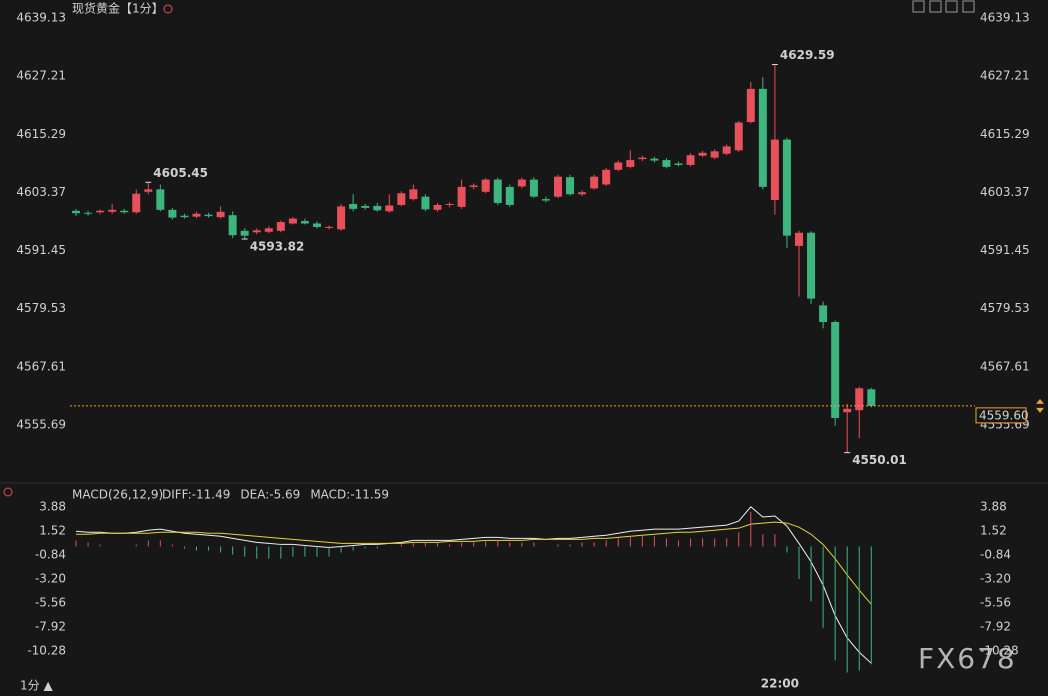 The image size is (1048, 696). I want to click on chart-title: 现货黄金【1分】, so click(118, 8).